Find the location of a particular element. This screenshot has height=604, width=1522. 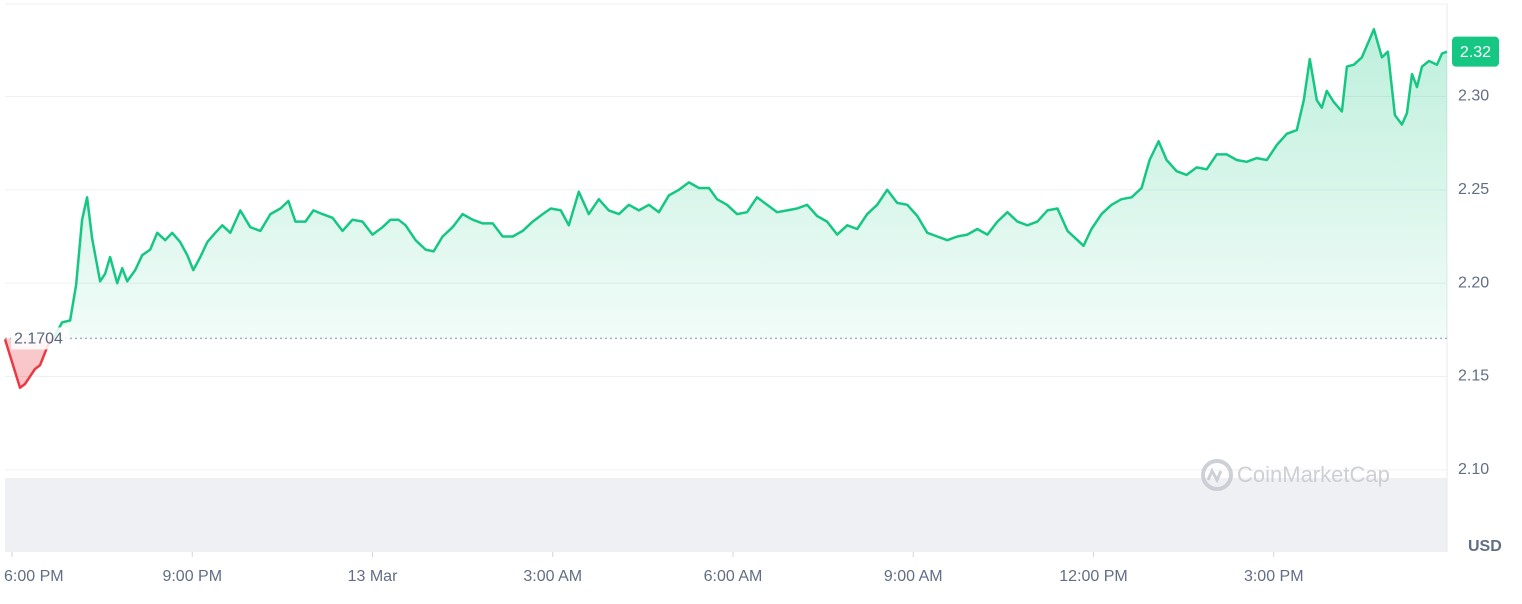

y-tick-label: 2.10 is located at coordinates (1473, 469).